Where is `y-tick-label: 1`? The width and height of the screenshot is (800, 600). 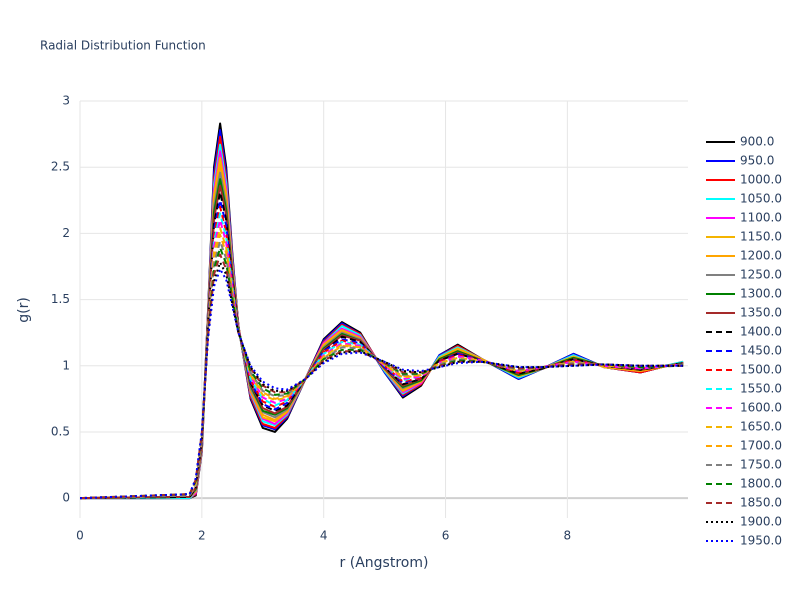 y-tick-label: 1 is located at coordinates (66, 365).